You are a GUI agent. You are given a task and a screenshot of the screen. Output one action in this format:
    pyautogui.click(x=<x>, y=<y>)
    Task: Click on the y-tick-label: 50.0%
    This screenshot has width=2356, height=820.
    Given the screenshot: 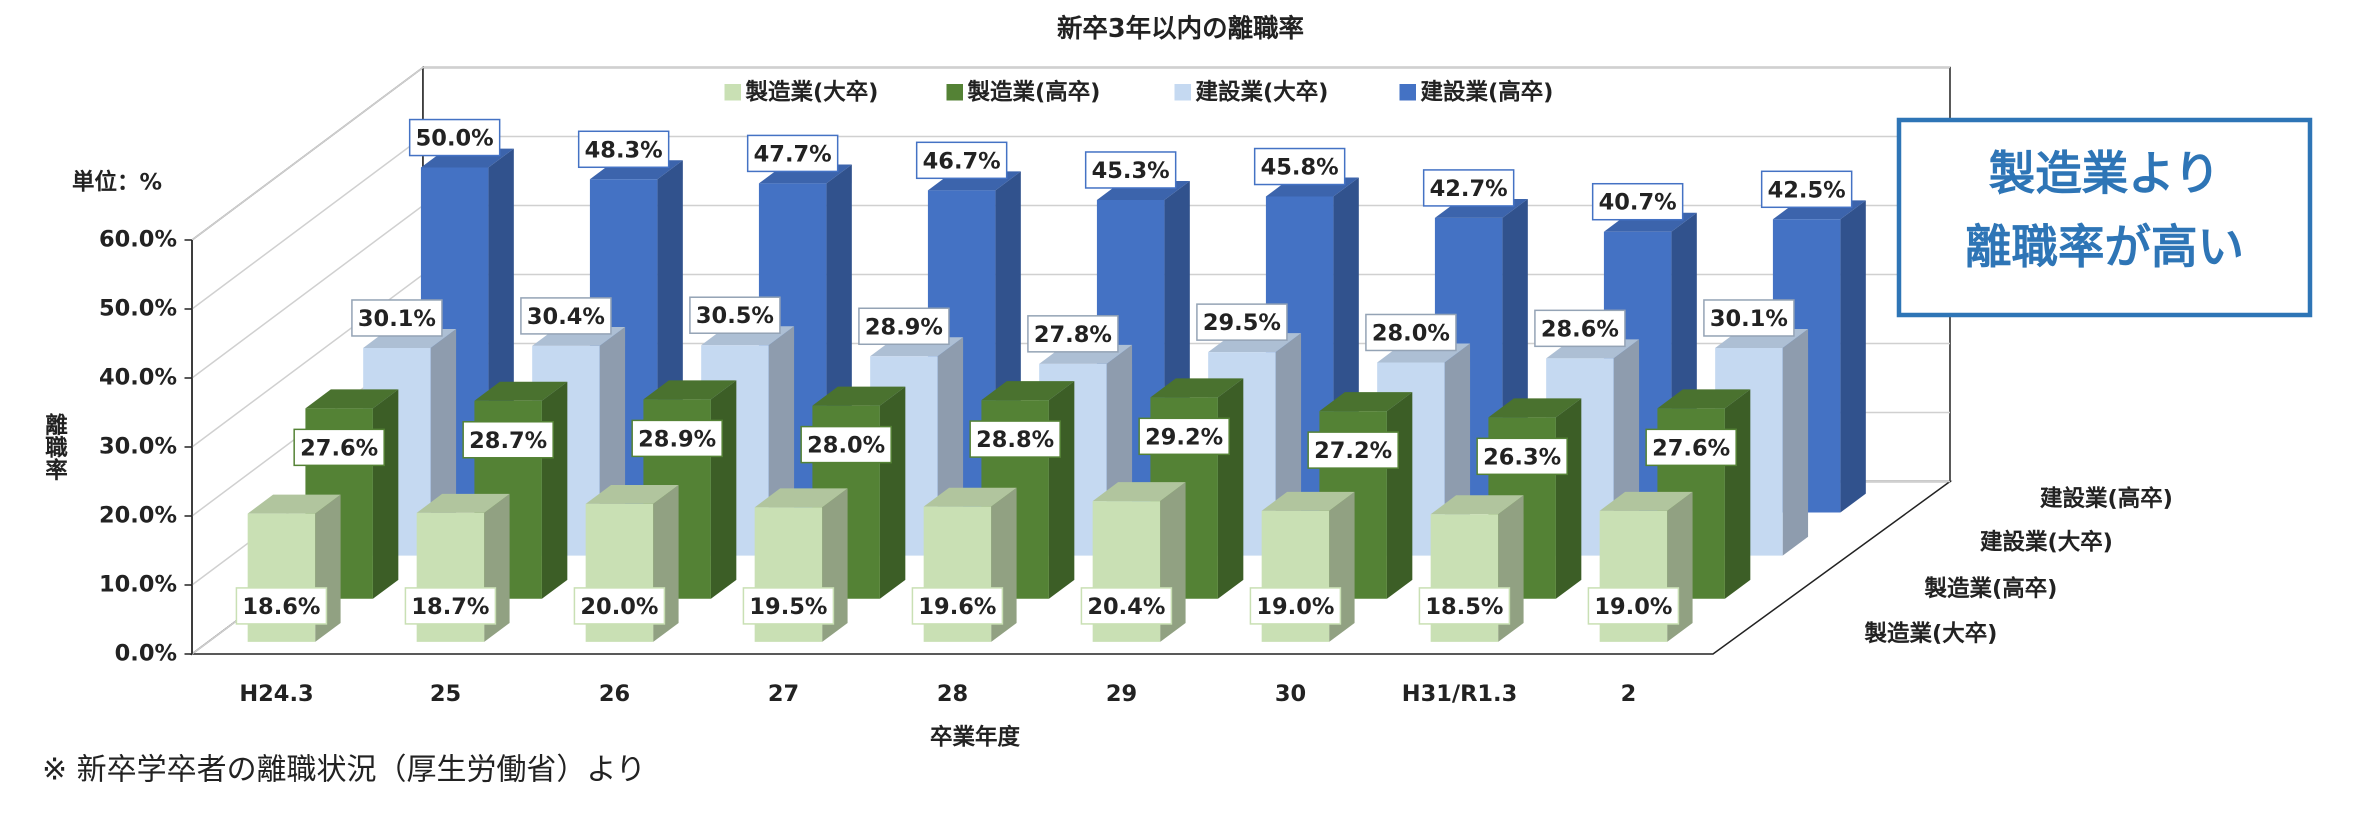 What is the action you would take?
    pyautogui.click(x=138, y=308)
    